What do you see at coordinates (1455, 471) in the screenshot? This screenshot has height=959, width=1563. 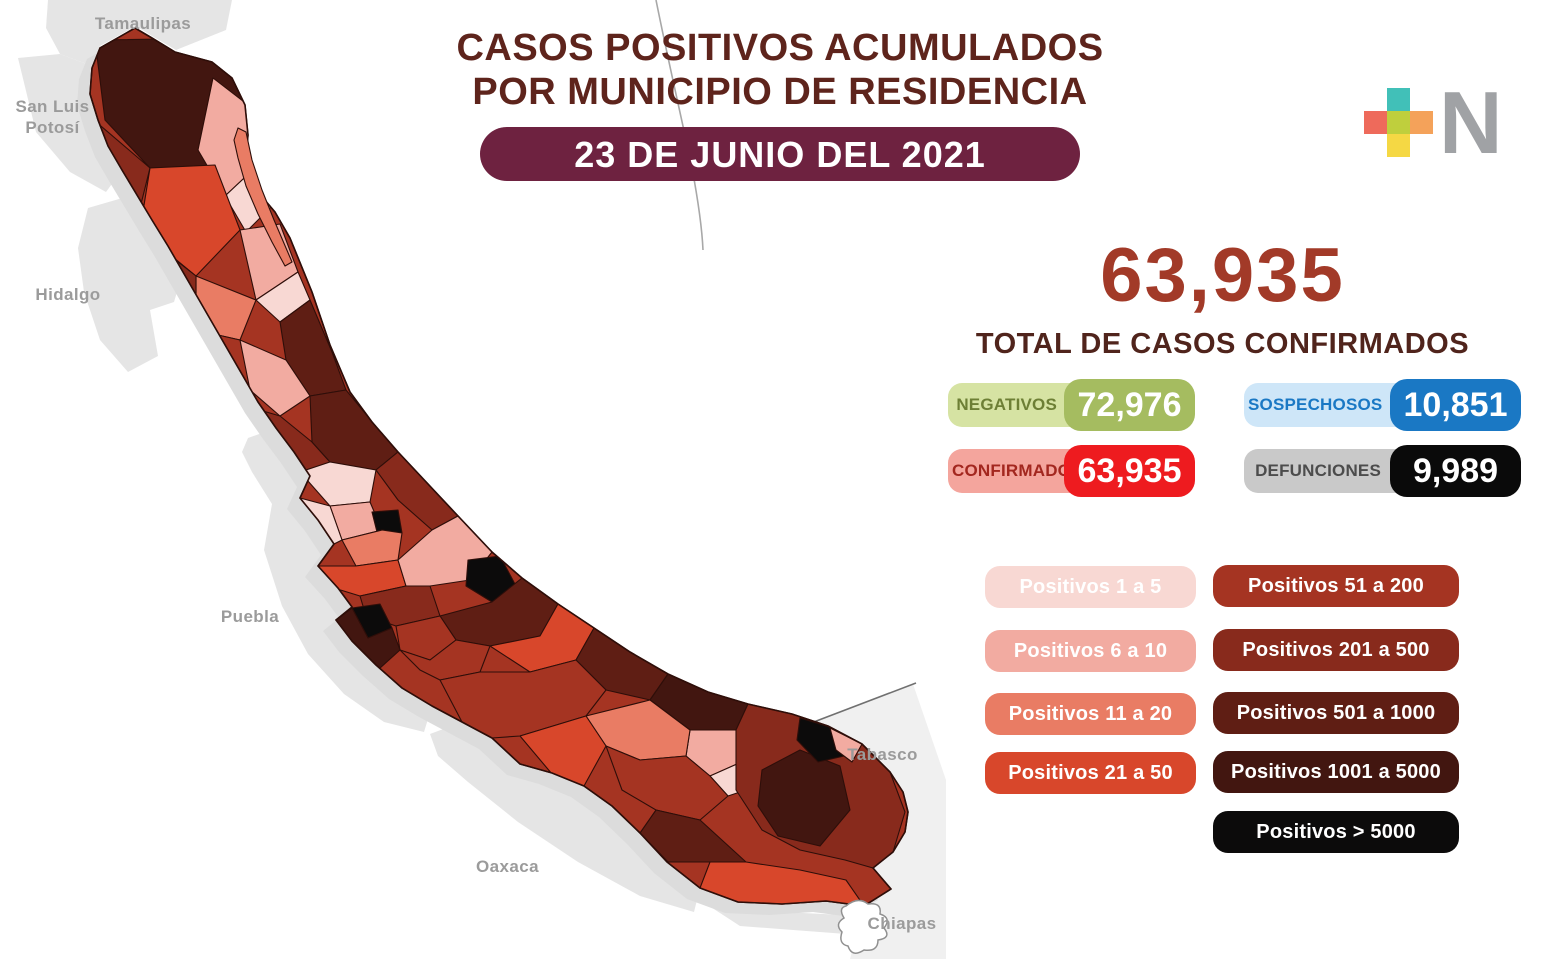 I see `stat-value: 9,989` at bounding box center [1455, 471].